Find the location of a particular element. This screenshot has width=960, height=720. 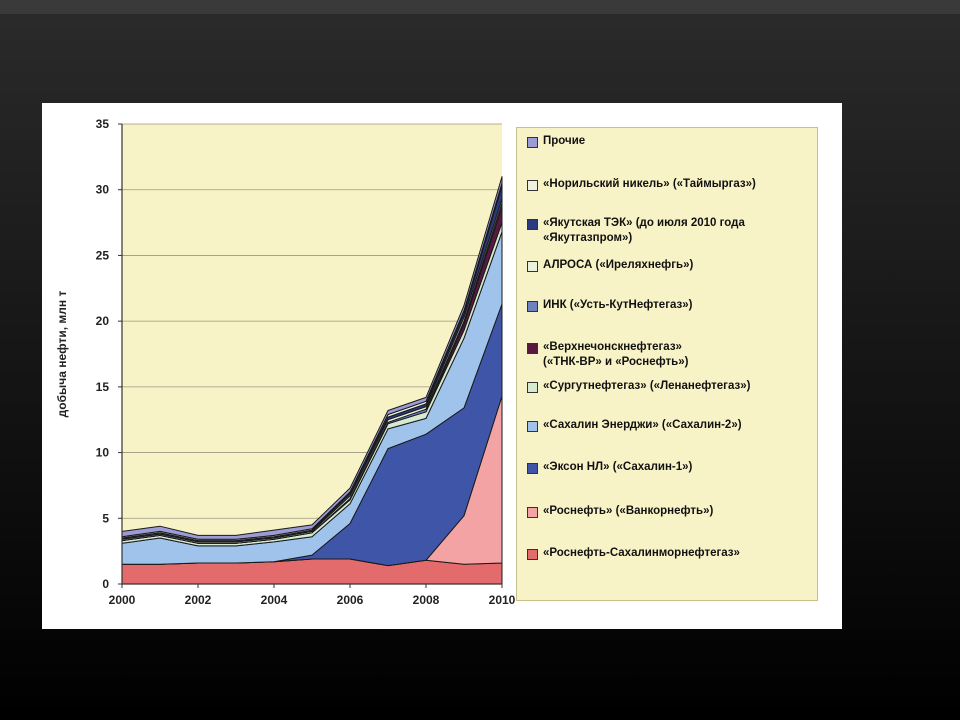

legend-item: ИНК («Усть-КутНефтегаз») is located at coordinates (672, 305).